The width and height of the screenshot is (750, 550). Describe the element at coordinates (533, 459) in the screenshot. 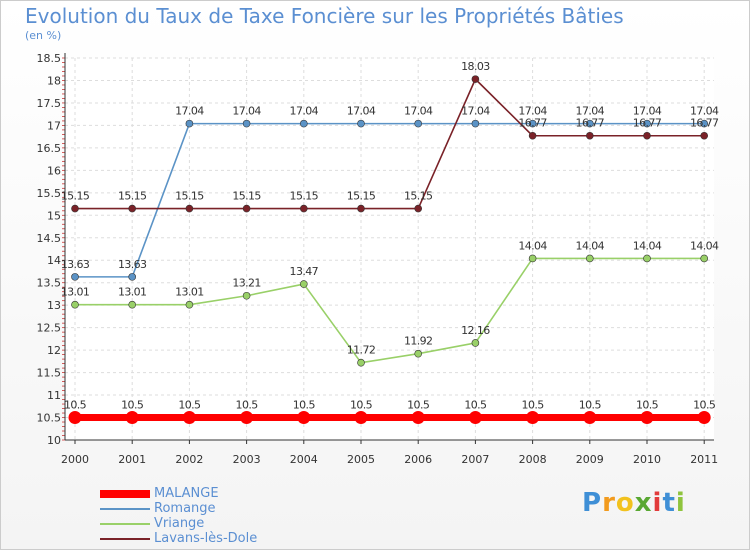

I see `x-tick-label: 2008` at that location.